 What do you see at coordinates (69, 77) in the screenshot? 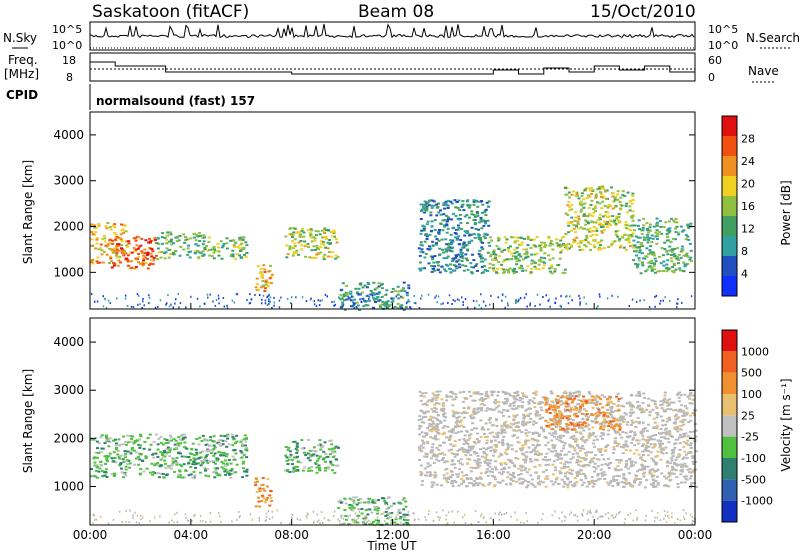
I see `freq-tick-bottom: 8` at bounding box center [69, 77].